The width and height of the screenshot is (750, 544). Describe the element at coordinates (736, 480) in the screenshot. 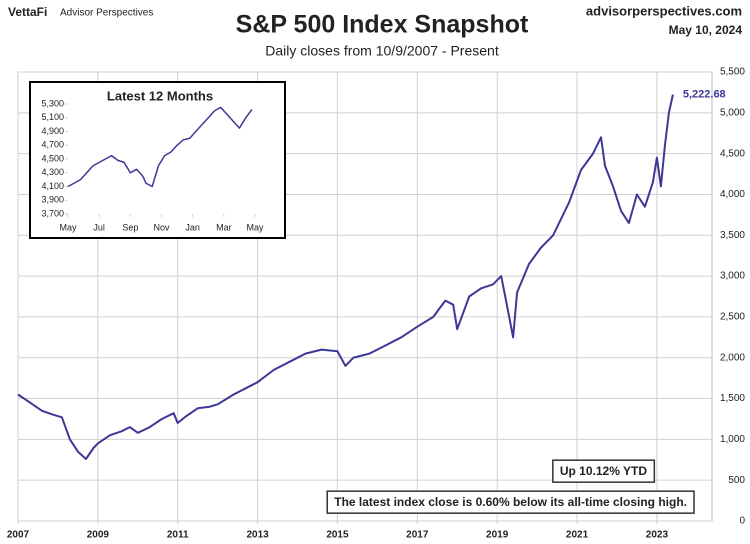

I see `y-tick-label: 500` at that location.